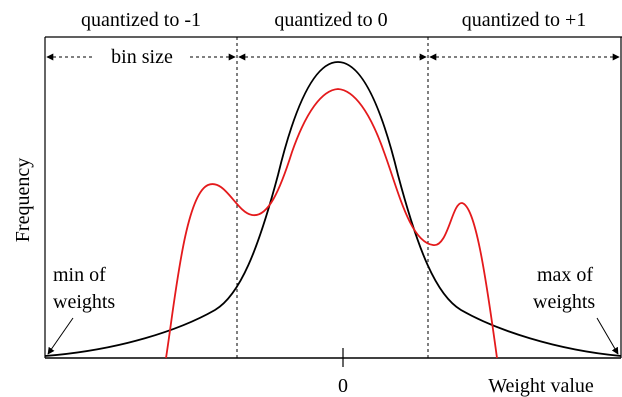  I want to click on min-weights-label-line1: min of, so click(79, 275).